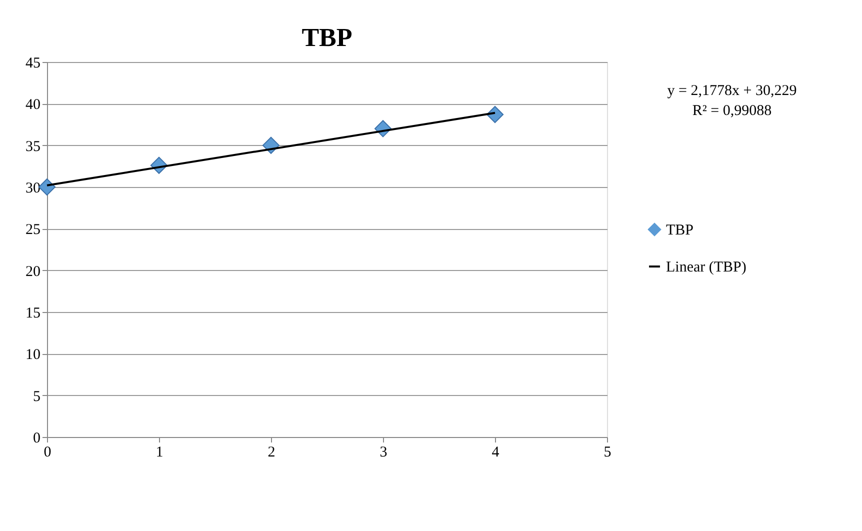  I want to click on x-tick-label: 2, so click(272, 452).